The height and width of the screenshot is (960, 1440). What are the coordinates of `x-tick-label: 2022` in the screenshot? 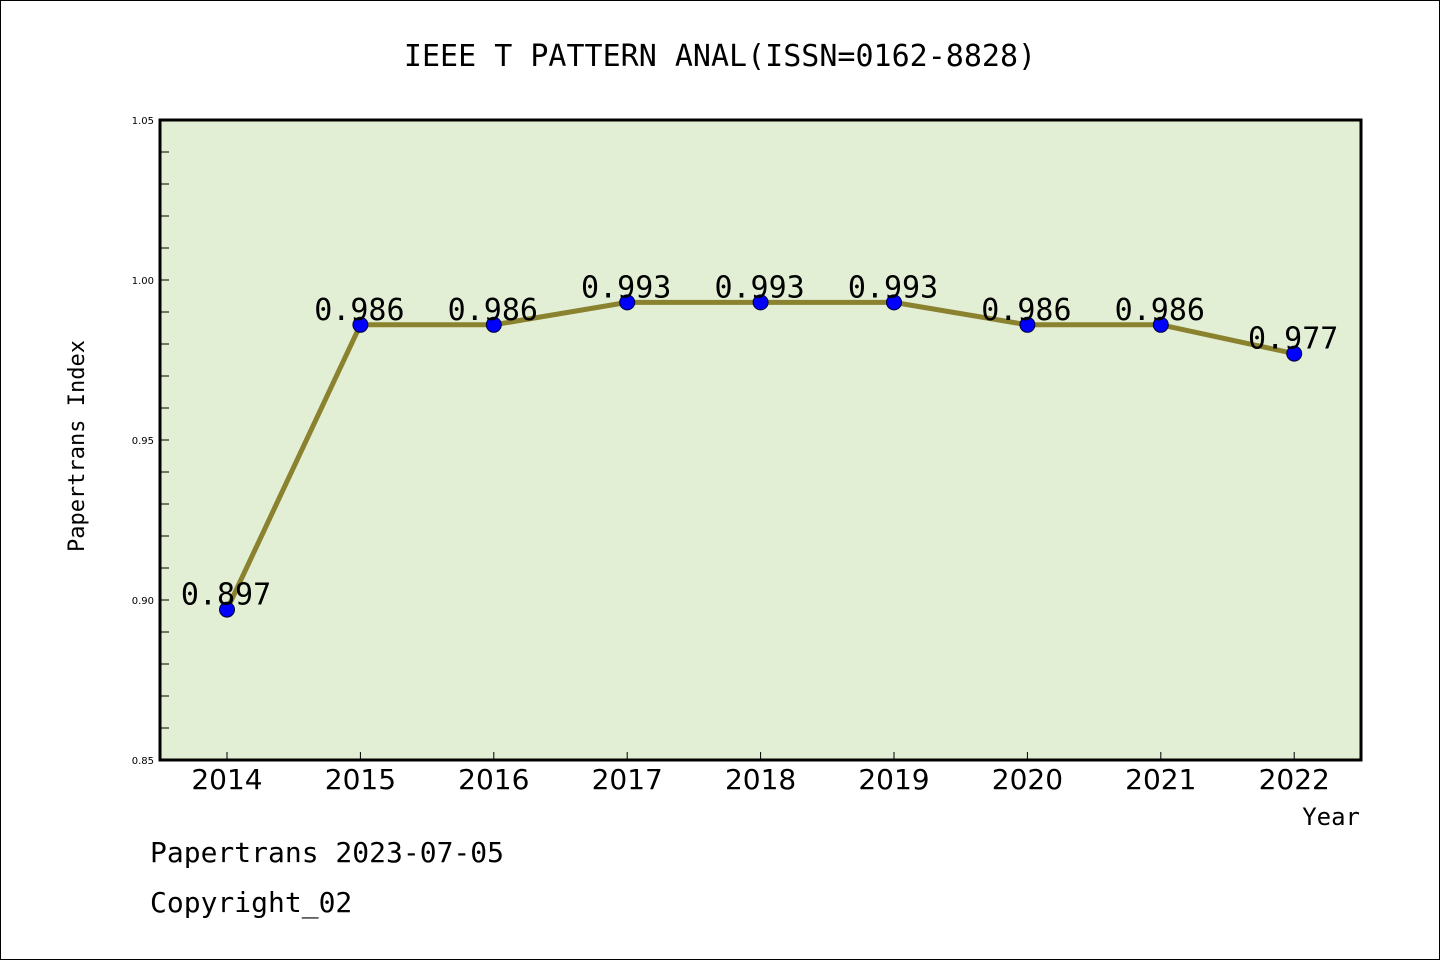 It's located at (1294, 779).